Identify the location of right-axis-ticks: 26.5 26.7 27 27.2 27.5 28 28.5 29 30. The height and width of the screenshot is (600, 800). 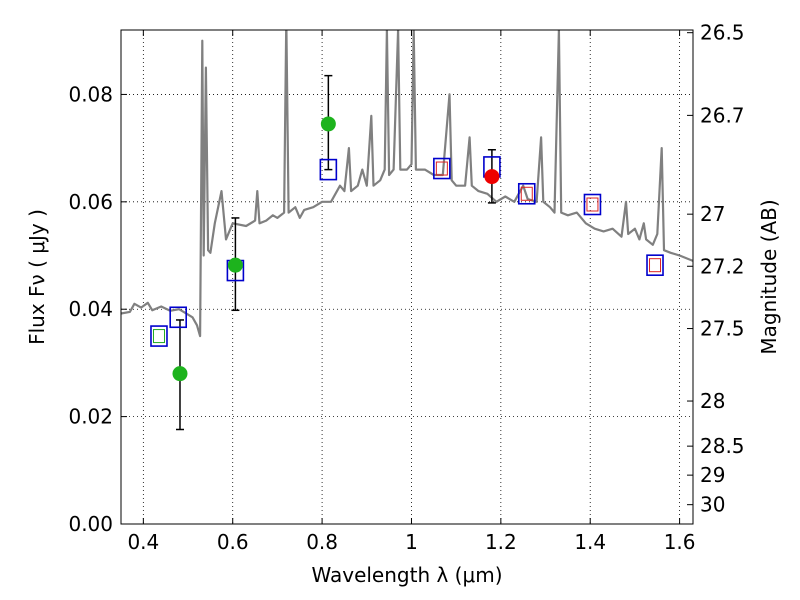
(716, 269).